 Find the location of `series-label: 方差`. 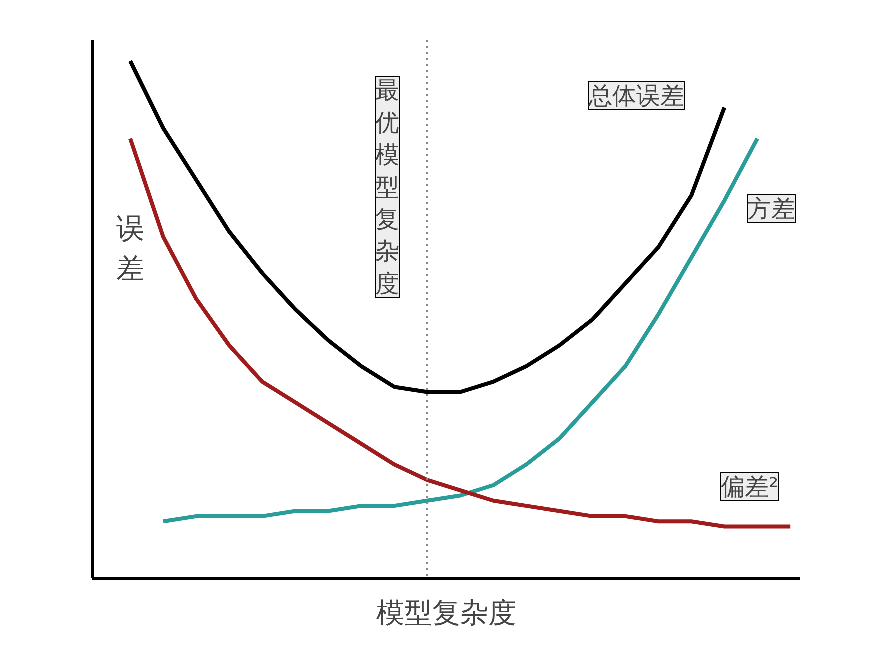

series-label: 方差 is located at coordinates (772, 208).